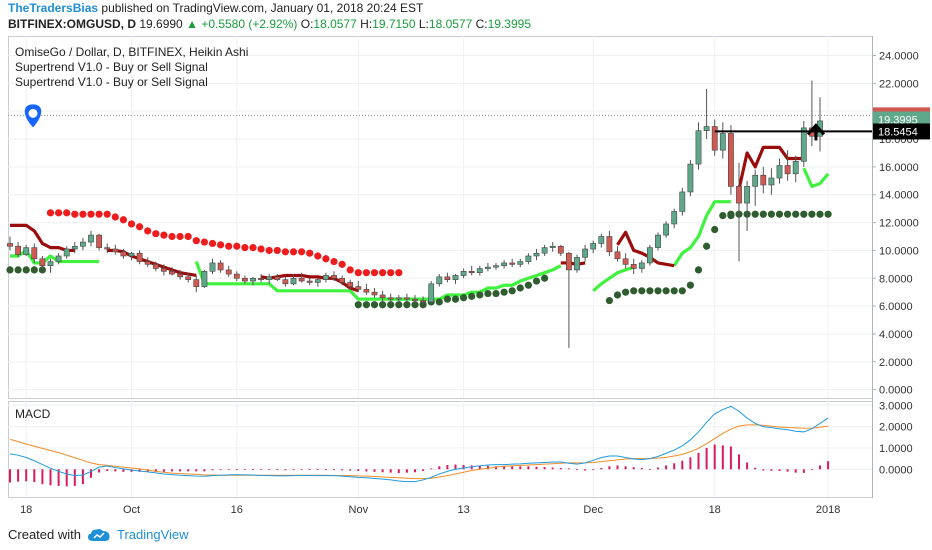 The image size is (932, 550). I want to click on pin-hole, so click(33, 113).